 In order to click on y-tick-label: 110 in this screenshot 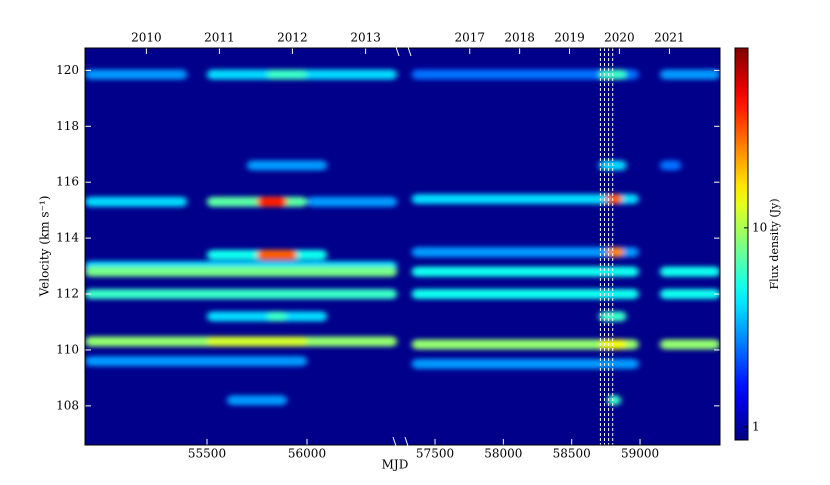, I will do `click(67, 349)`.